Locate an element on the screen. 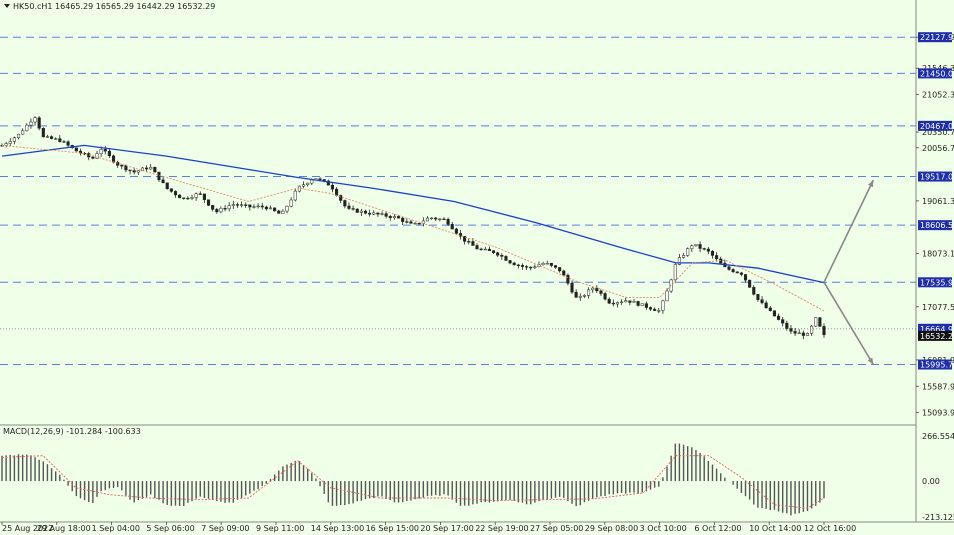 The image size is (954, 535). y-tick-label: 20056.70 is located at coordinates (938, 148).